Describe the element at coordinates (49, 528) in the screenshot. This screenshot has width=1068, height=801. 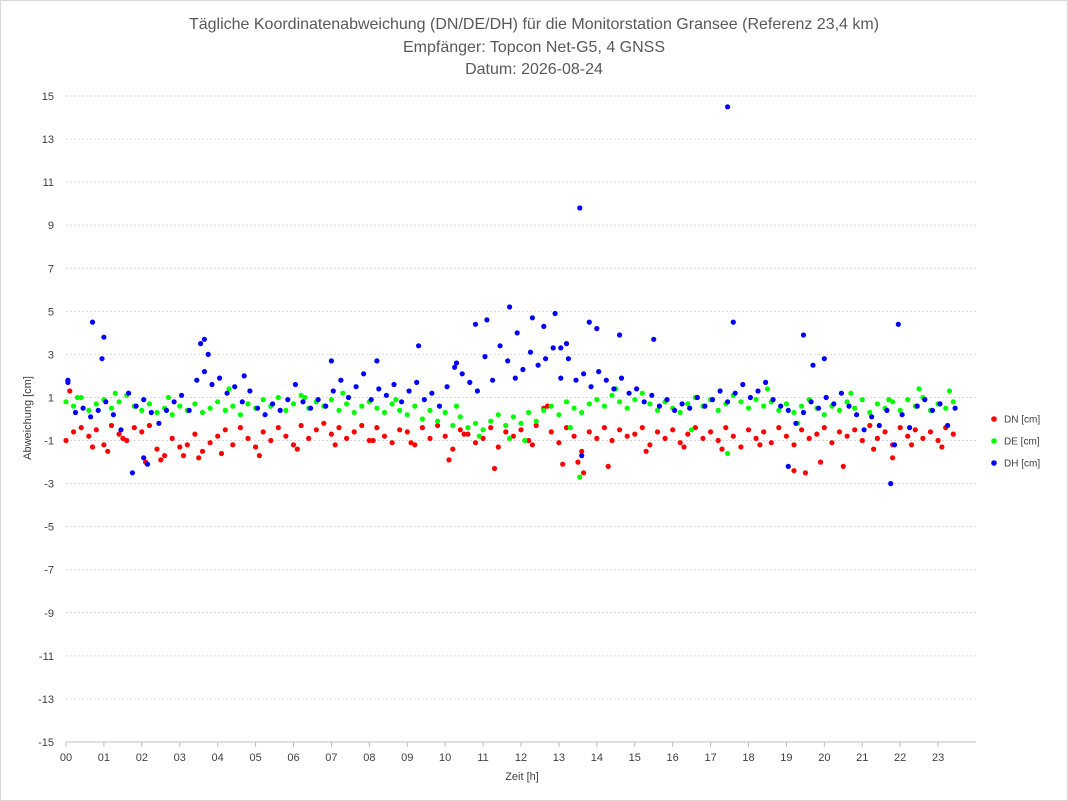
I see `y-tick-label: -5` at that location.